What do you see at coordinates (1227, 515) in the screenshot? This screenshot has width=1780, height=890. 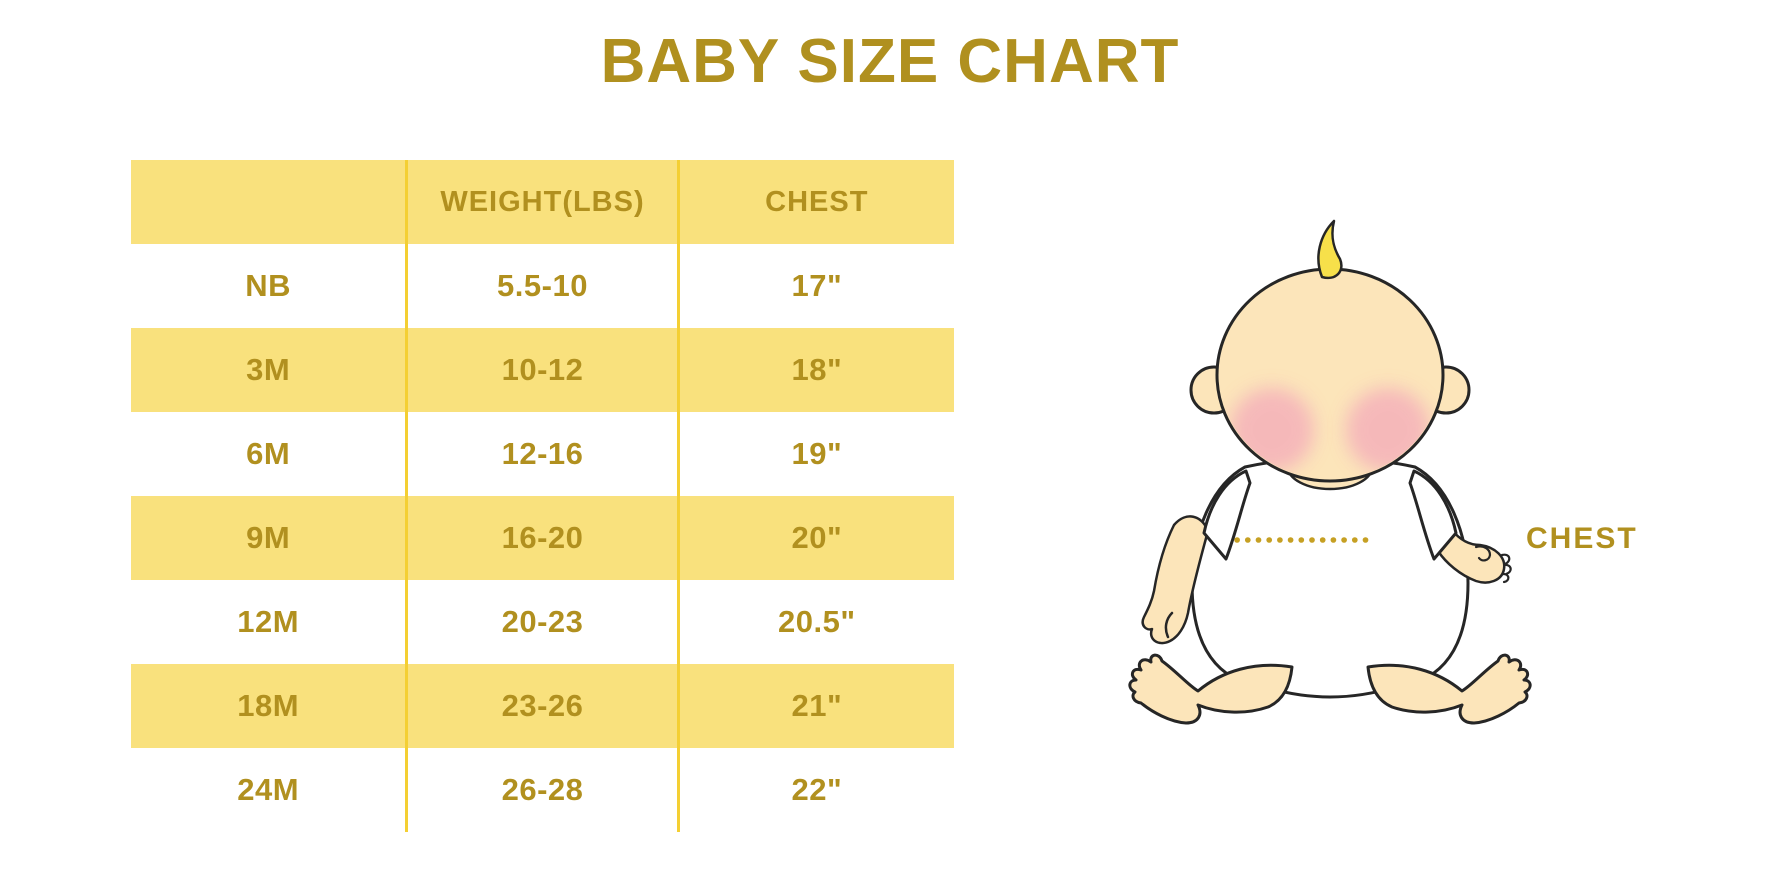 I see `baby-left-sleeve` at bounding box center [1227, 515].